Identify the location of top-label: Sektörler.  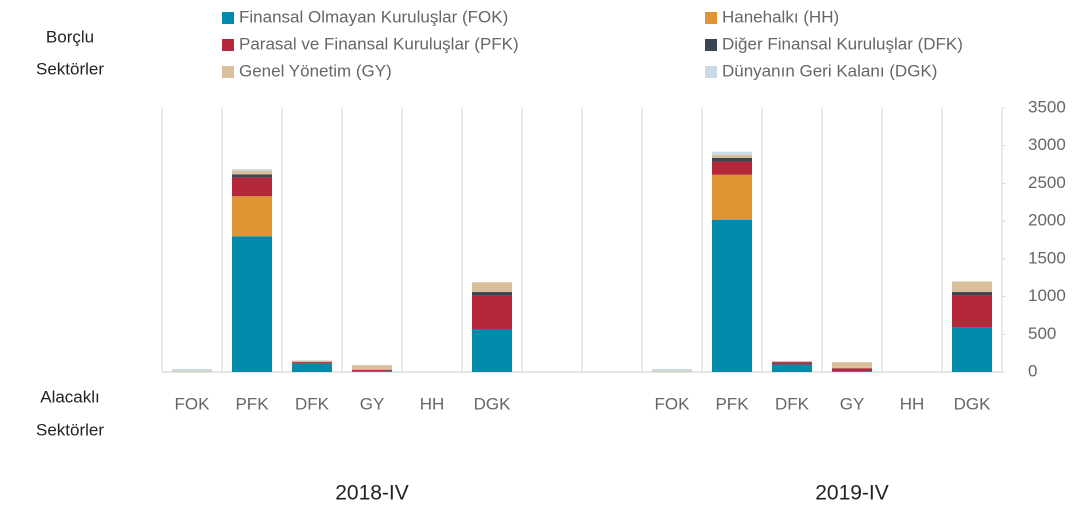
(70, 68).